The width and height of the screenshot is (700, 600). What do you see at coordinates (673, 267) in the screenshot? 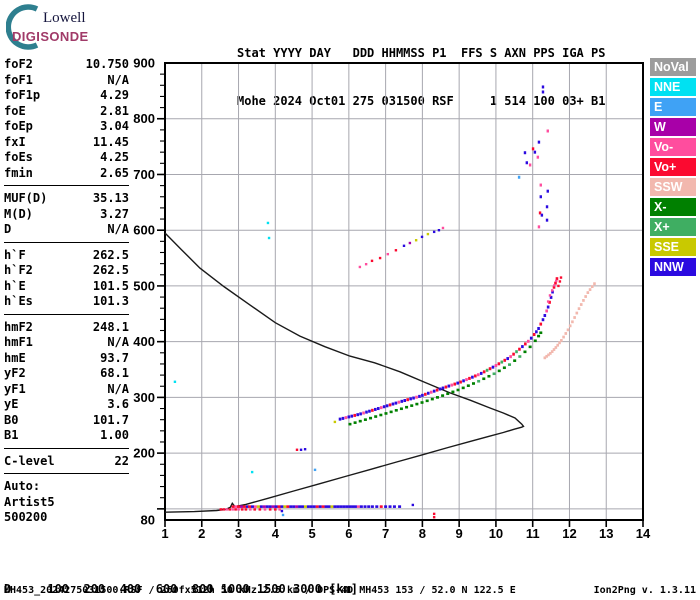
I see `legend-item-NNW: NNW` at bounding box center [673, 267].